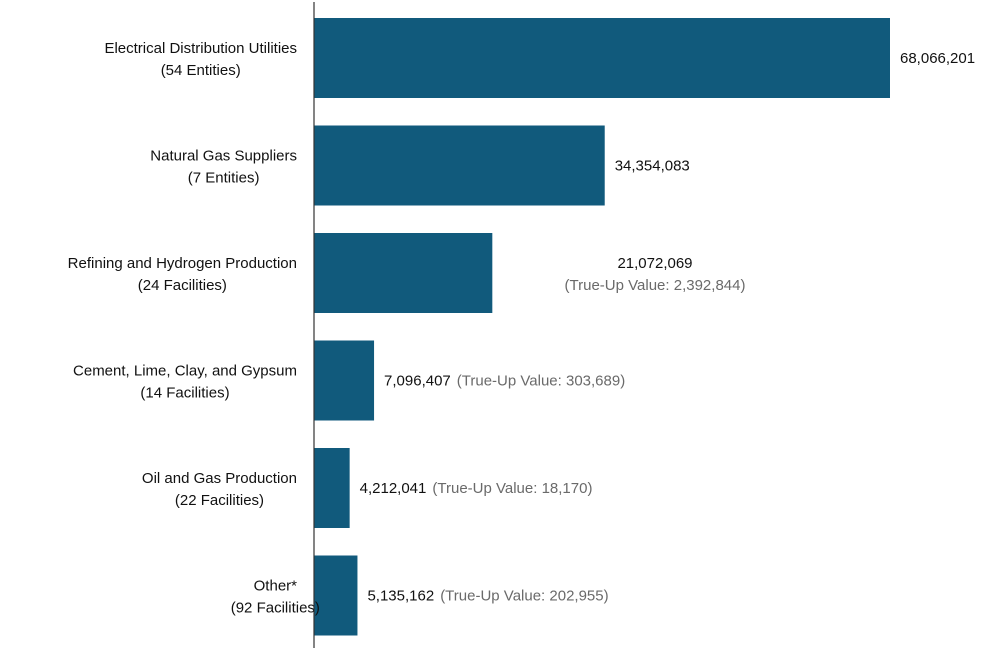  Describe the element at coordinates (512, 488) in the screenshot. I see `true-up-label: (True-Up Value: 18,170)` at that location.